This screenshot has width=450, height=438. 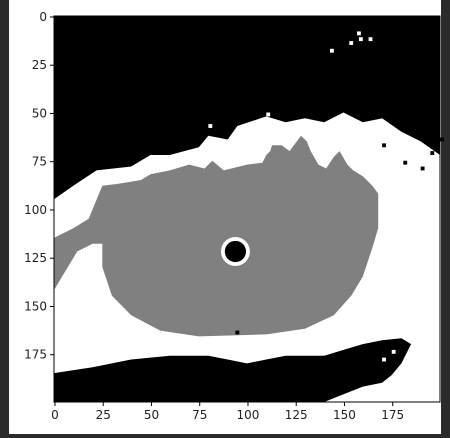 I want to click on region-black-bottom, so click(x=233, y=370).